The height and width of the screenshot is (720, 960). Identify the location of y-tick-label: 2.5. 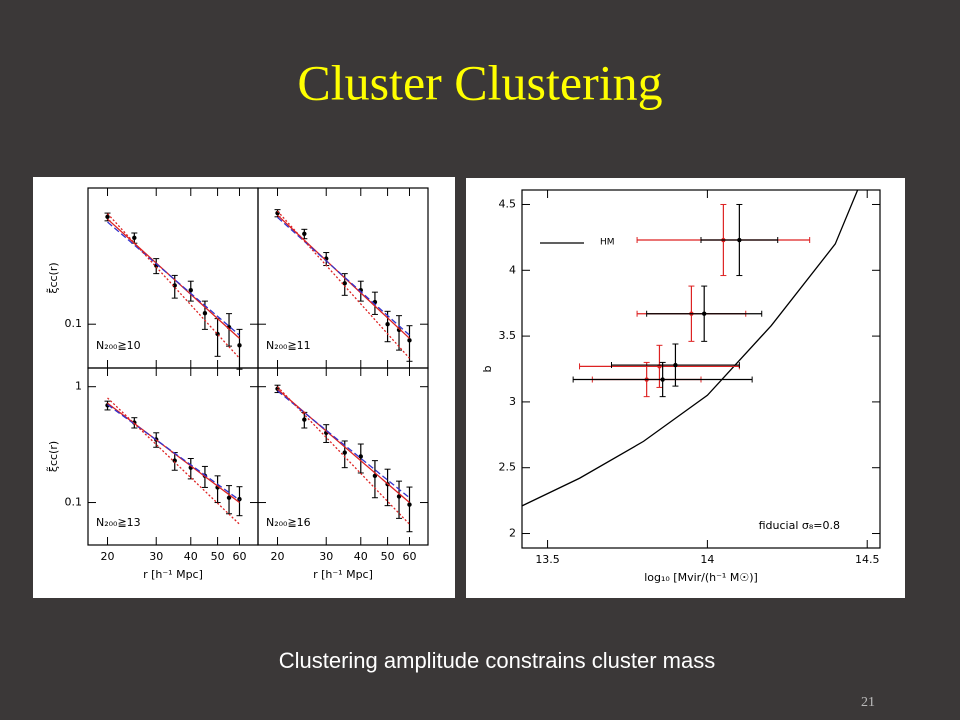
(508, 467).